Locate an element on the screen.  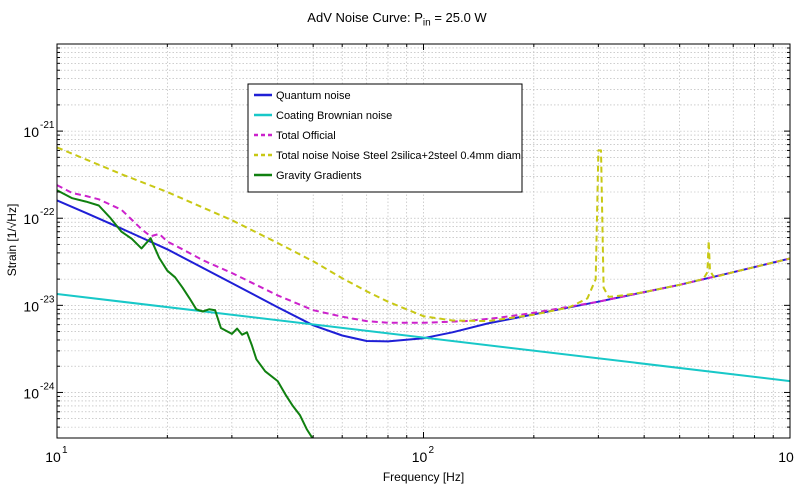
y-tick-label: 10 -22 is located at coordinates (38, 217).